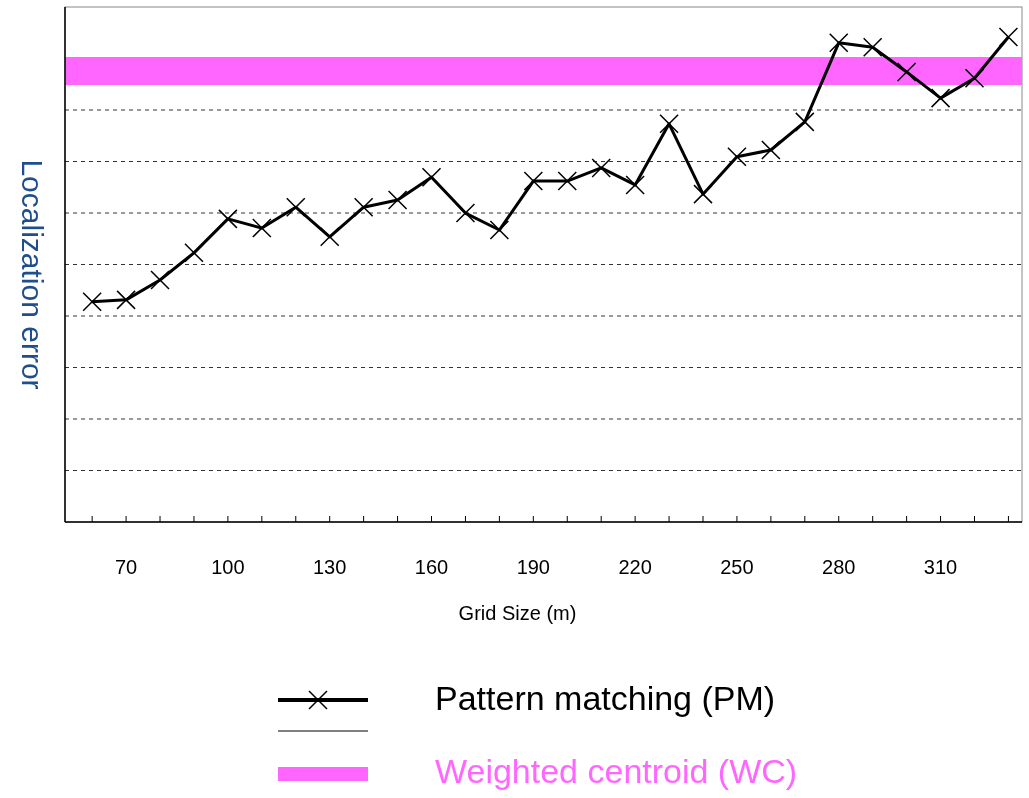 The height and width of the screenshot is (798, 1029). What do you see at coordinates (431, 567) in the screenshot?
I see `x-tick-label: 160` at bounding box center [431, 567].